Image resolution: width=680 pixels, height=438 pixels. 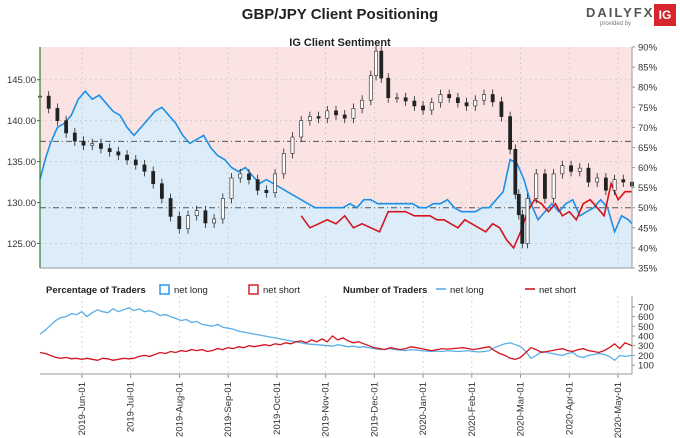 What do you see at coordinates (191, 290) in the screenshot?
I see `legend-pct-long-label: net long` at bounding box center [191, 290].